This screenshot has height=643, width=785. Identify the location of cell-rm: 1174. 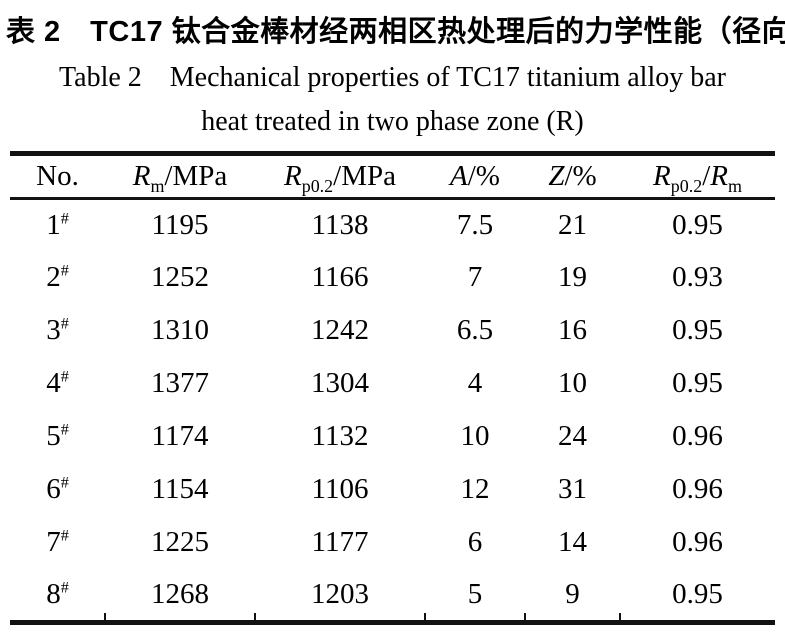
(180, 436).